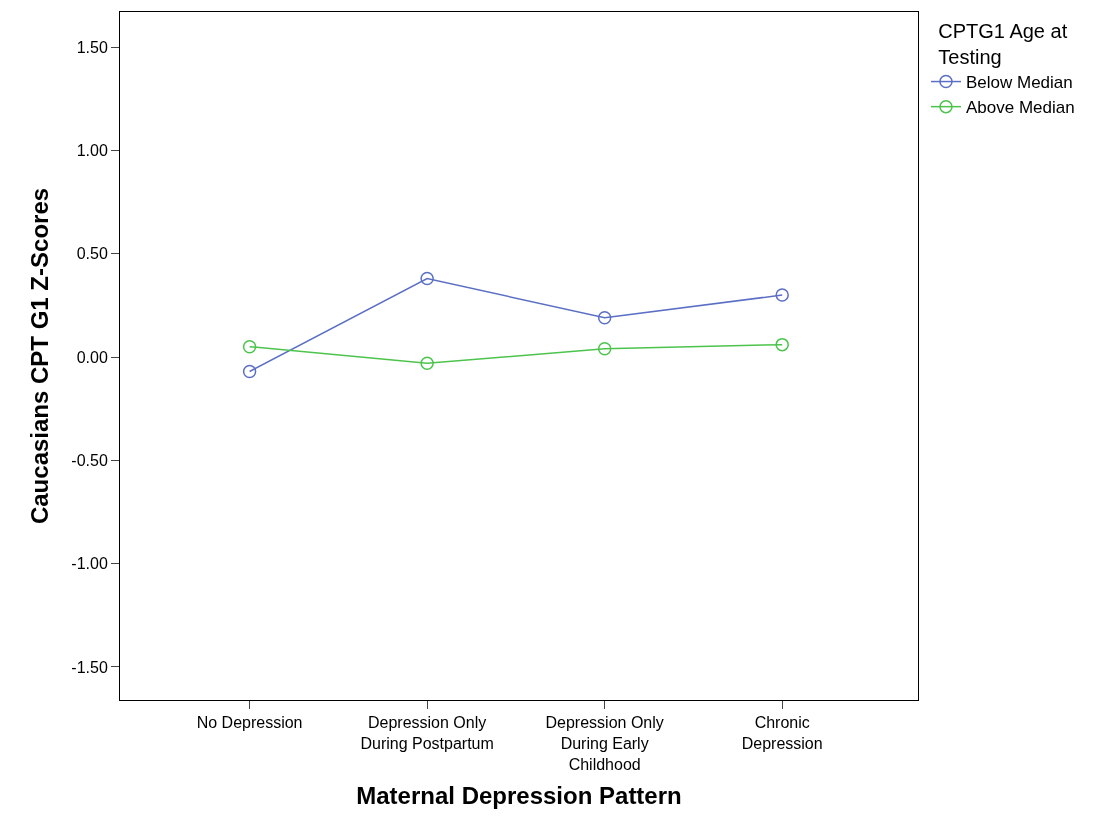 Image resolution: width=1099 pixels, height=834 pixels. Describe the element at coordinates (40, 356) in the screenshot. I see `y-axis-title: Caucasians CPT G1 Z-Scores` at that location.